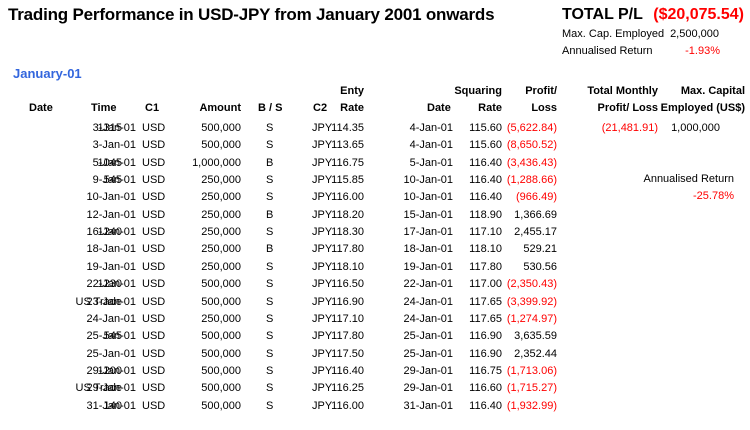  Describe the element at coordinates (485, 266) in the screenshot. I see `cell-square: 117.80` at that location.